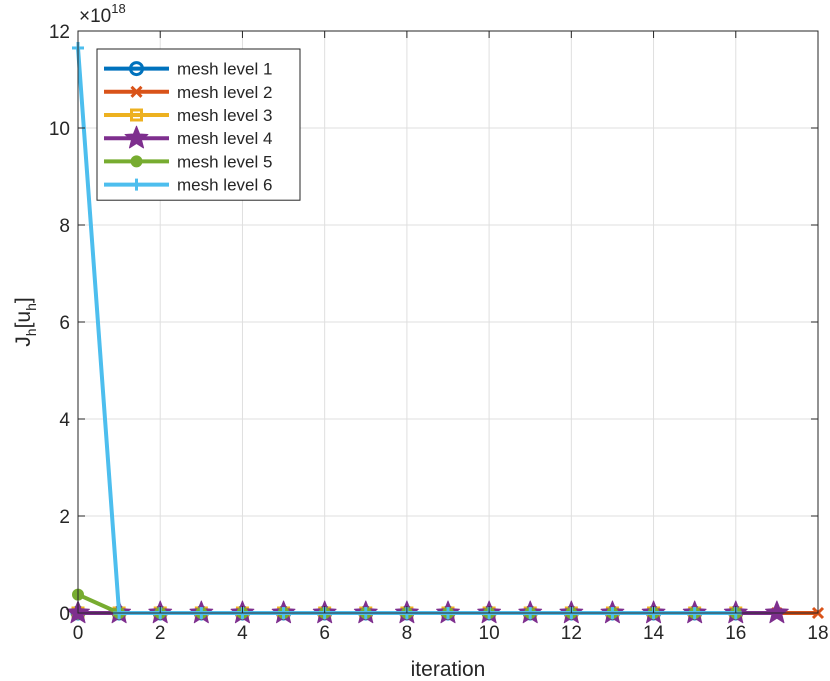 This screenshot has height=681, width=830. Describe the element at coordinates (448, 669) in the screenshot. I see `x-axis-label: iteration` at that location.